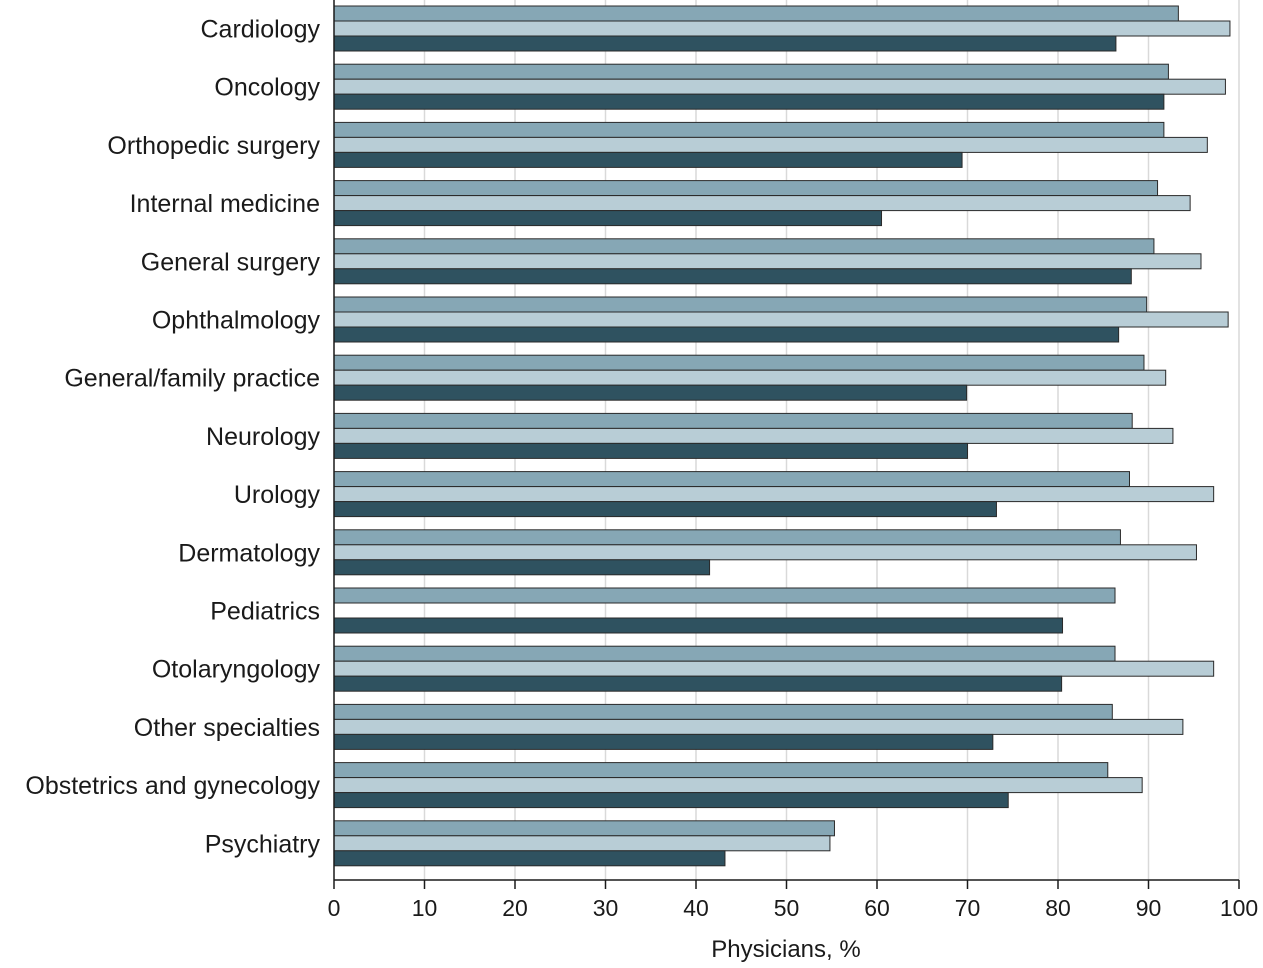  I want to click on x-tick-label: 40, so click(696, 908).